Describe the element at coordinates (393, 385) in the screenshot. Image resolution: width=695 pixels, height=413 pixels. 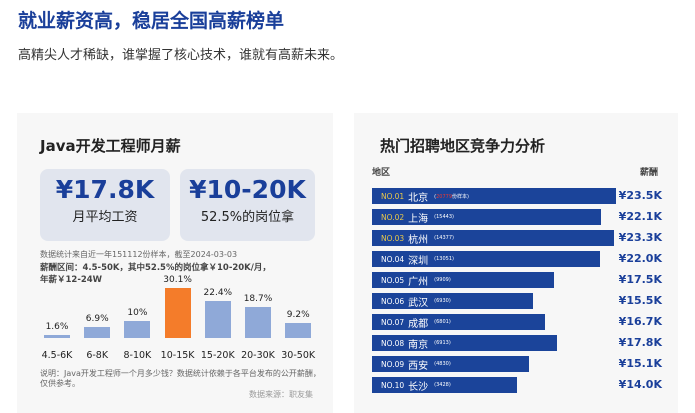
I see `rank: NO.10` at that location.